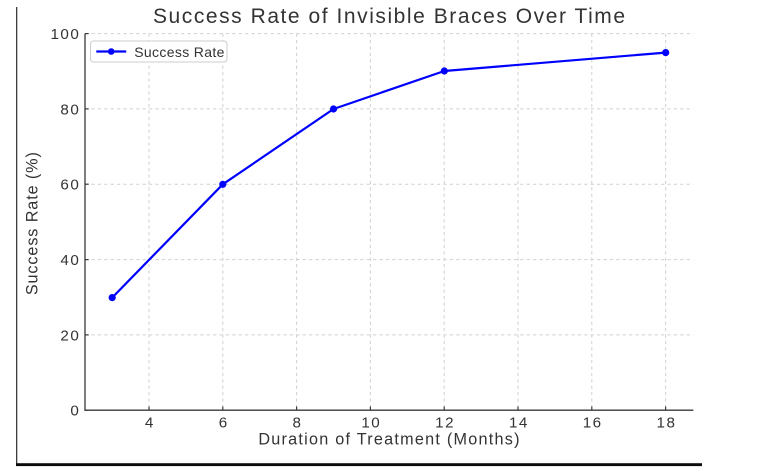 This screenshot has width=777, height=476. What do you see at coordinates (70, 335) in the screenshot?
I see `svg-text: 20` at bounding box center [70, 335].